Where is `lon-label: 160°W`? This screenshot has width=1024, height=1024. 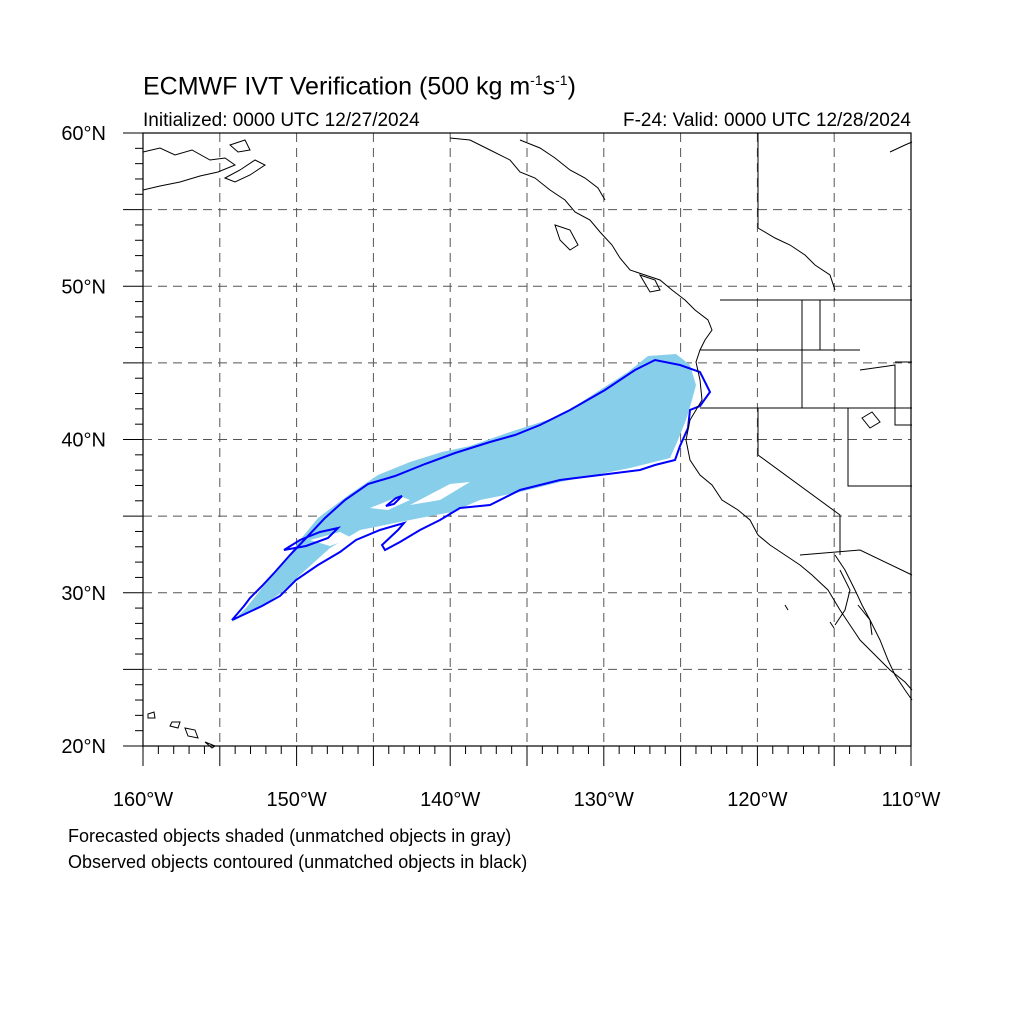
lon-label: 160°W is located at coordinates (143, 800).